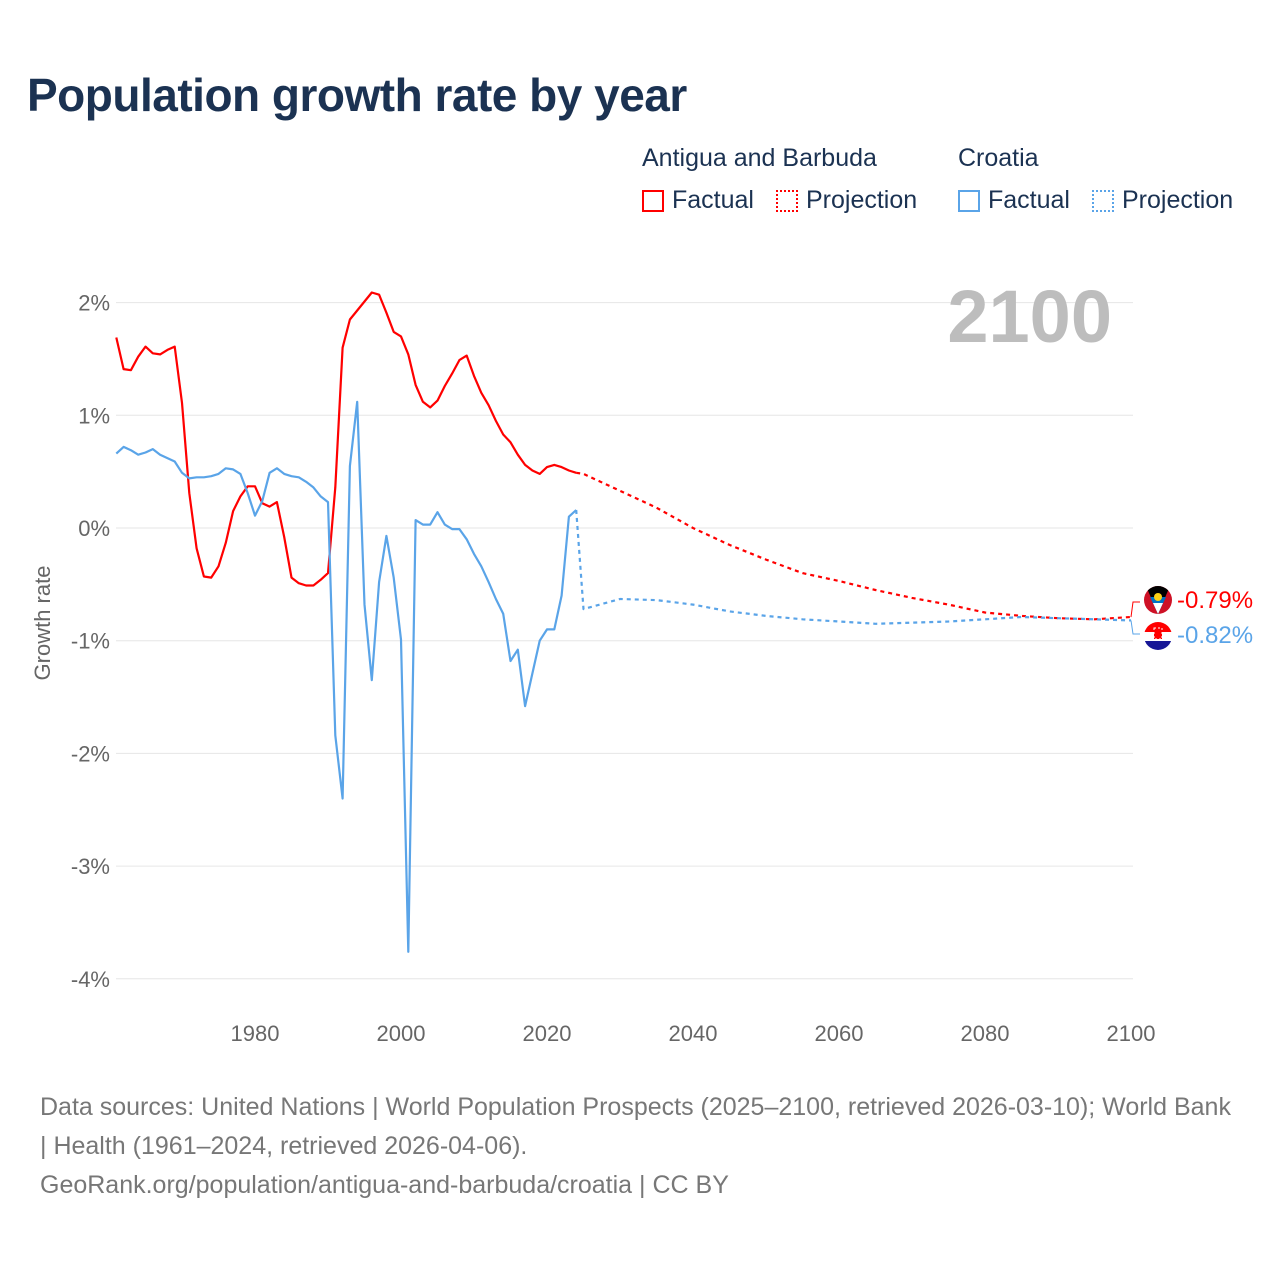 Image resolution: width=1280 pixels, height=1280 pixels. I want to click on antigua-projection-line, so click(854, 546).